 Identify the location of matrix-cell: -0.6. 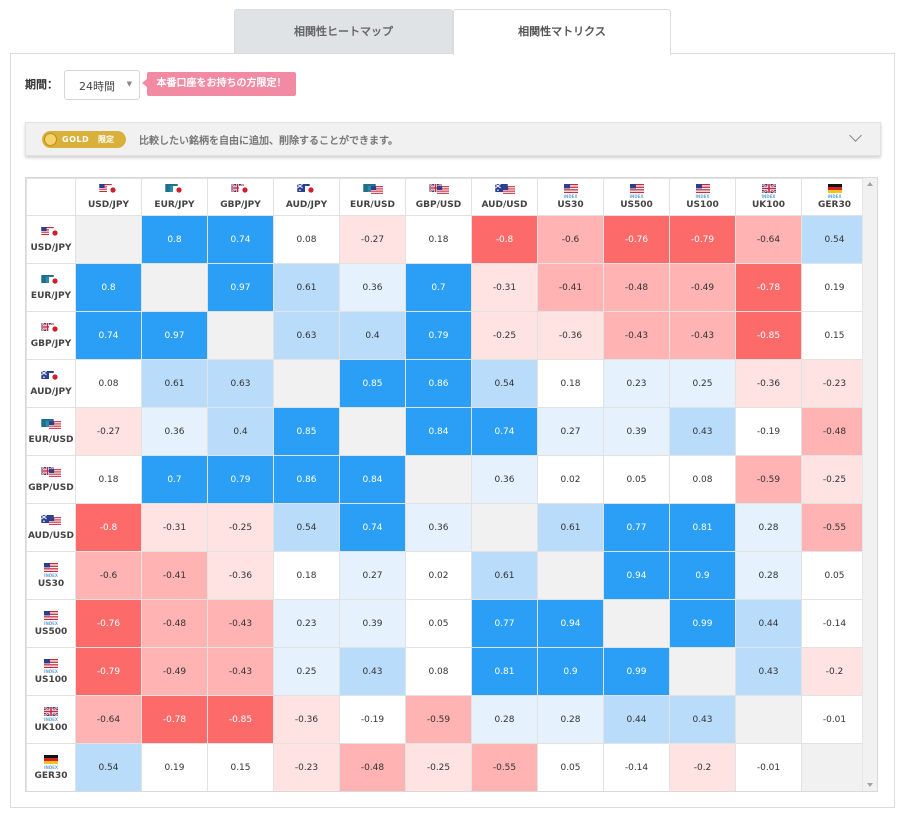
(570, 239).